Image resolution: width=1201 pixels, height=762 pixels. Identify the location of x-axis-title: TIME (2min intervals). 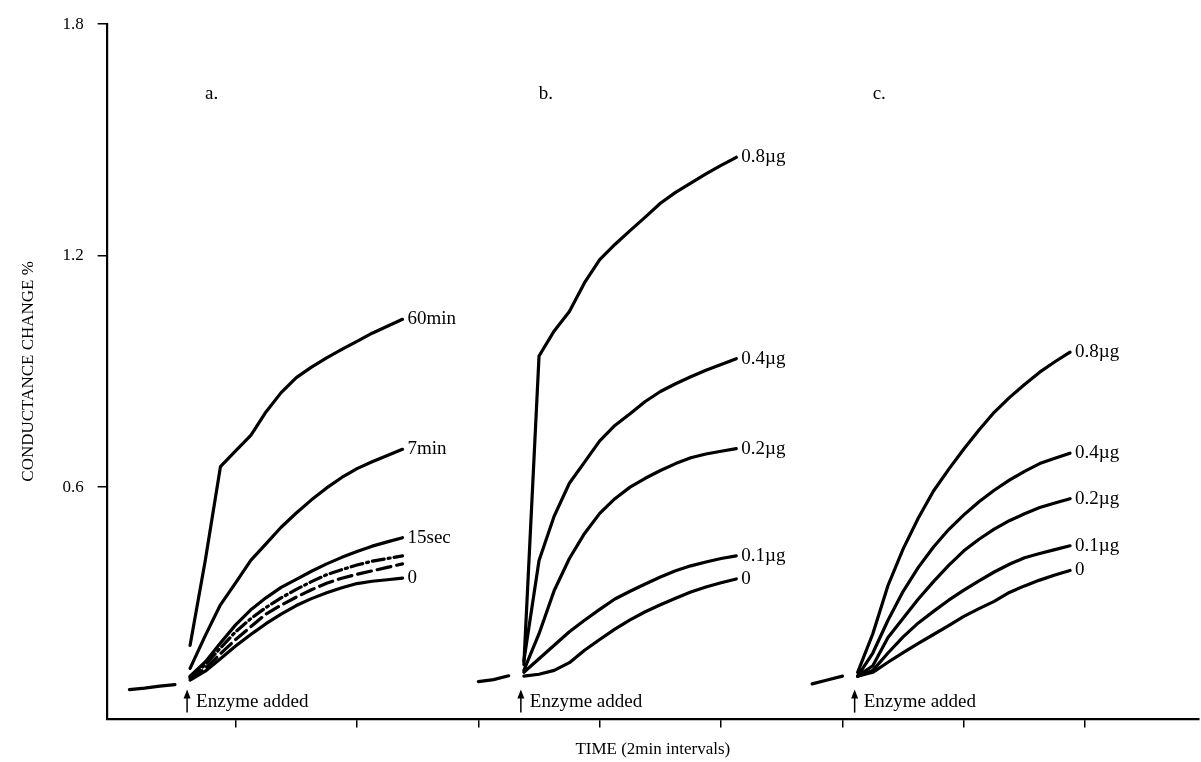
(653, 749).